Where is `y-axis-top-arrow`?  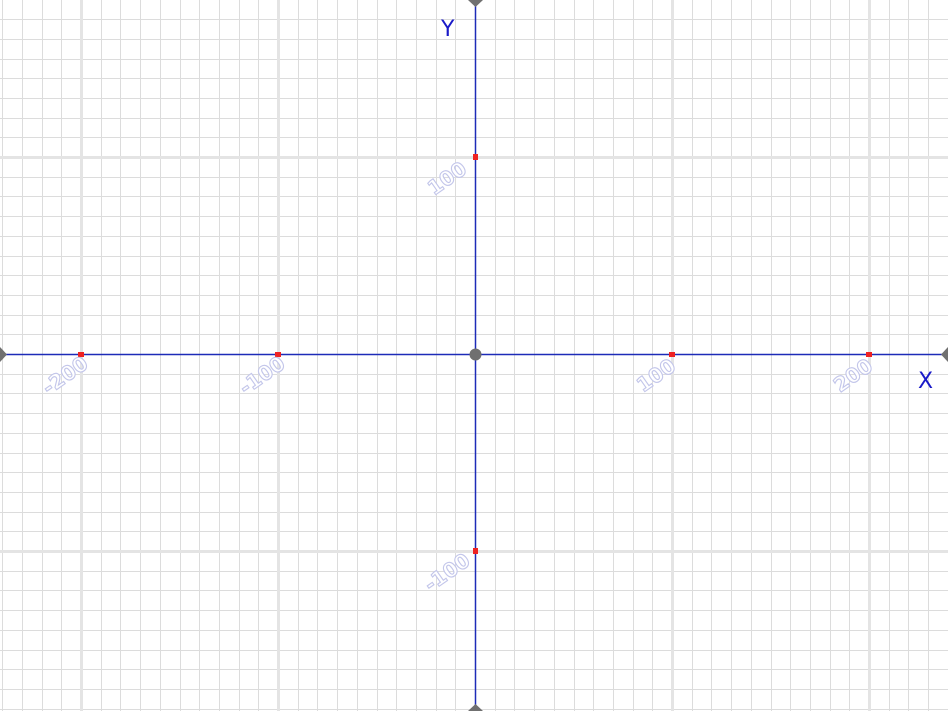 y-axis-top-arrow is located at coordinates (475, 3).